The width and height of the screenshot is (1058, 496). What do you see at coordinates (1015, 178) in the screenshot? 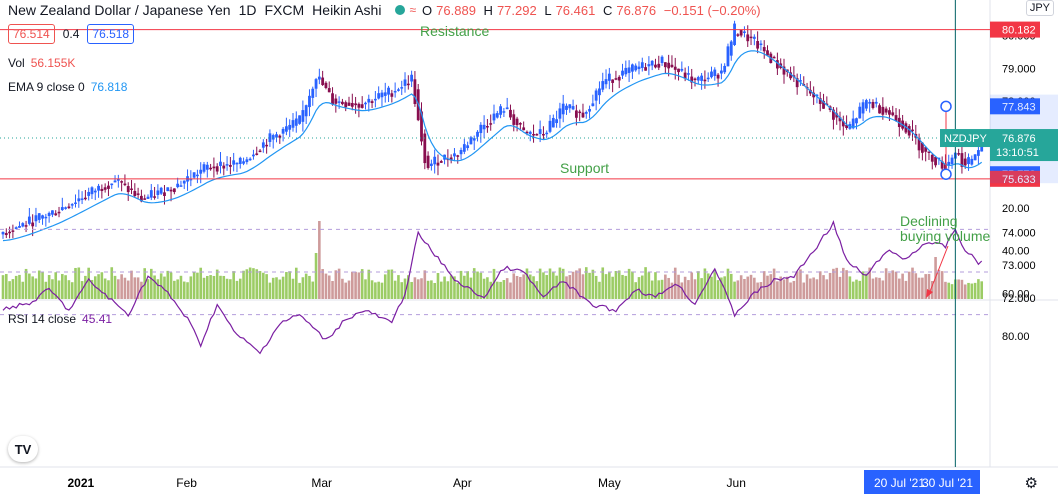
I see `price-tag` at bounding box center [1015, 178].